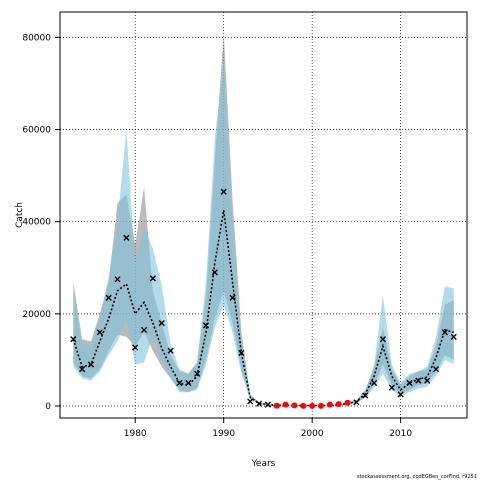 The image size is (480, 480). Describe the element at coordinates (36, 38) in the screenshot. I see `y-tick-label: 80000` at that location.